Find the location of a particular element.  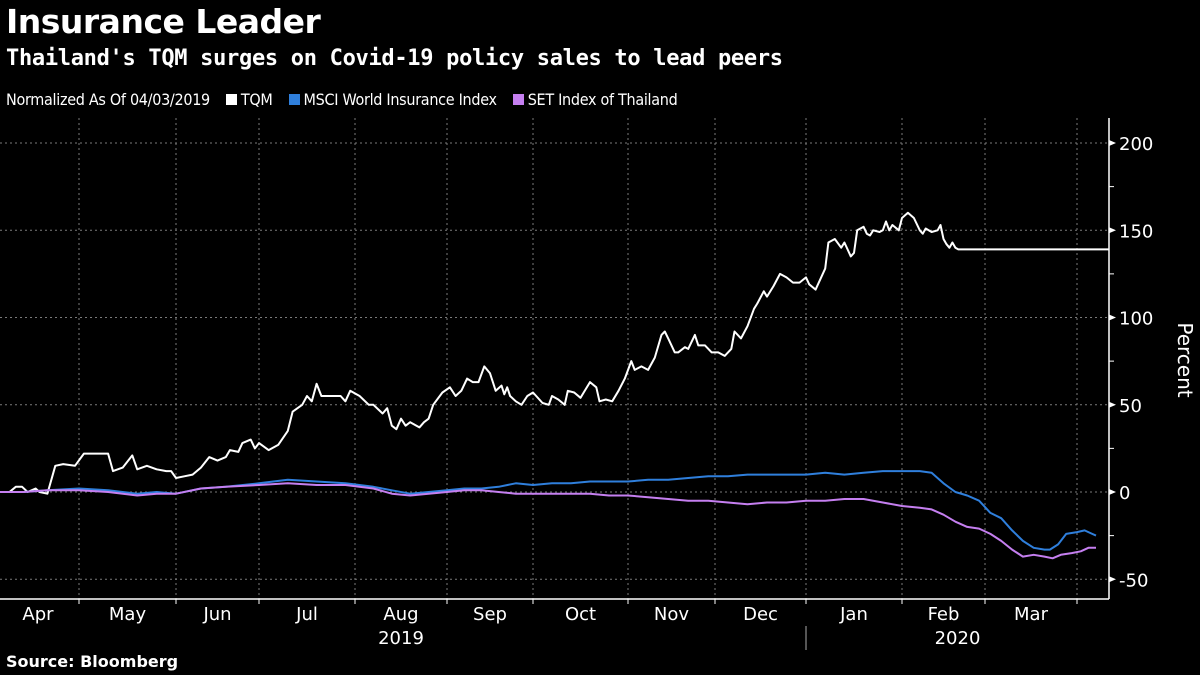

legend-item-msci: MSCI World Insurance Index is located at coordinates (392, 99).